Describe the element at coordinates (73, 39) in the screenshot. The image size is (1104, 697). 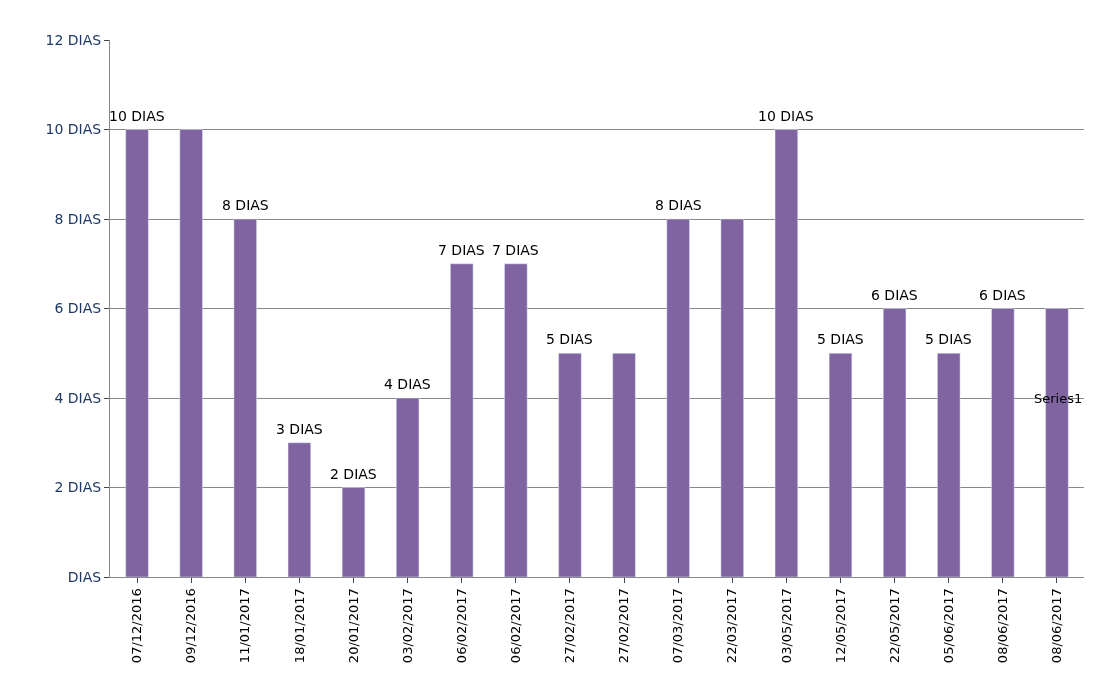
I see `y-tick-label: 12 DIAS` at that location.